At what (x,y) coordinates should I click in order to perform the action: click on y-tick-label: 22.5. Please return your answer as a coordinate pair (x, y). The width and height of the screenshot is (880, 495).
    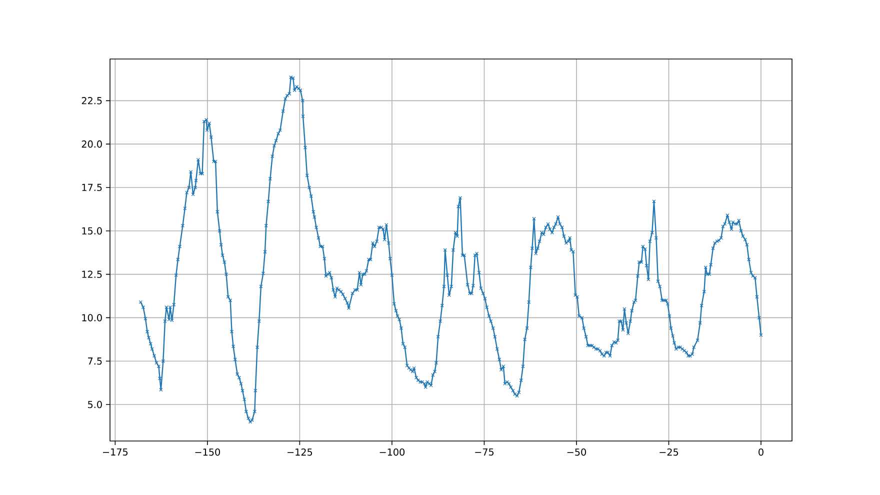
    Looking at the image, I should click on (92, 100).